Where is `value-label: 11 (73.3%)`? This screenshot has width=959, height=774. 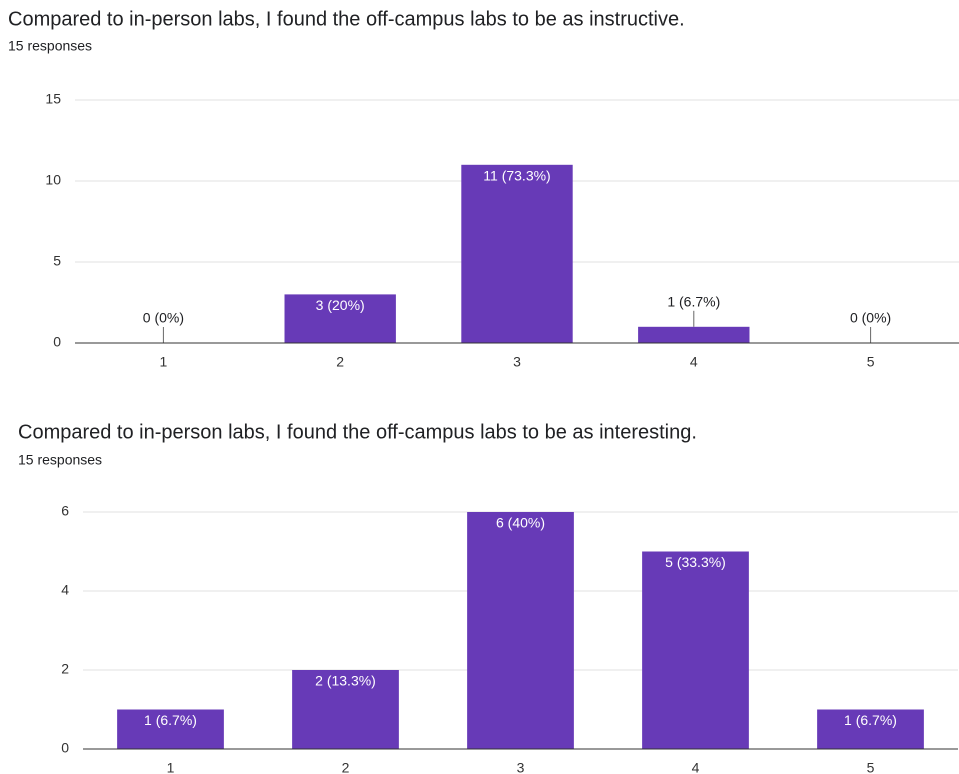
value-label: 11 (73.3%) is located at coordinates (516, 176).